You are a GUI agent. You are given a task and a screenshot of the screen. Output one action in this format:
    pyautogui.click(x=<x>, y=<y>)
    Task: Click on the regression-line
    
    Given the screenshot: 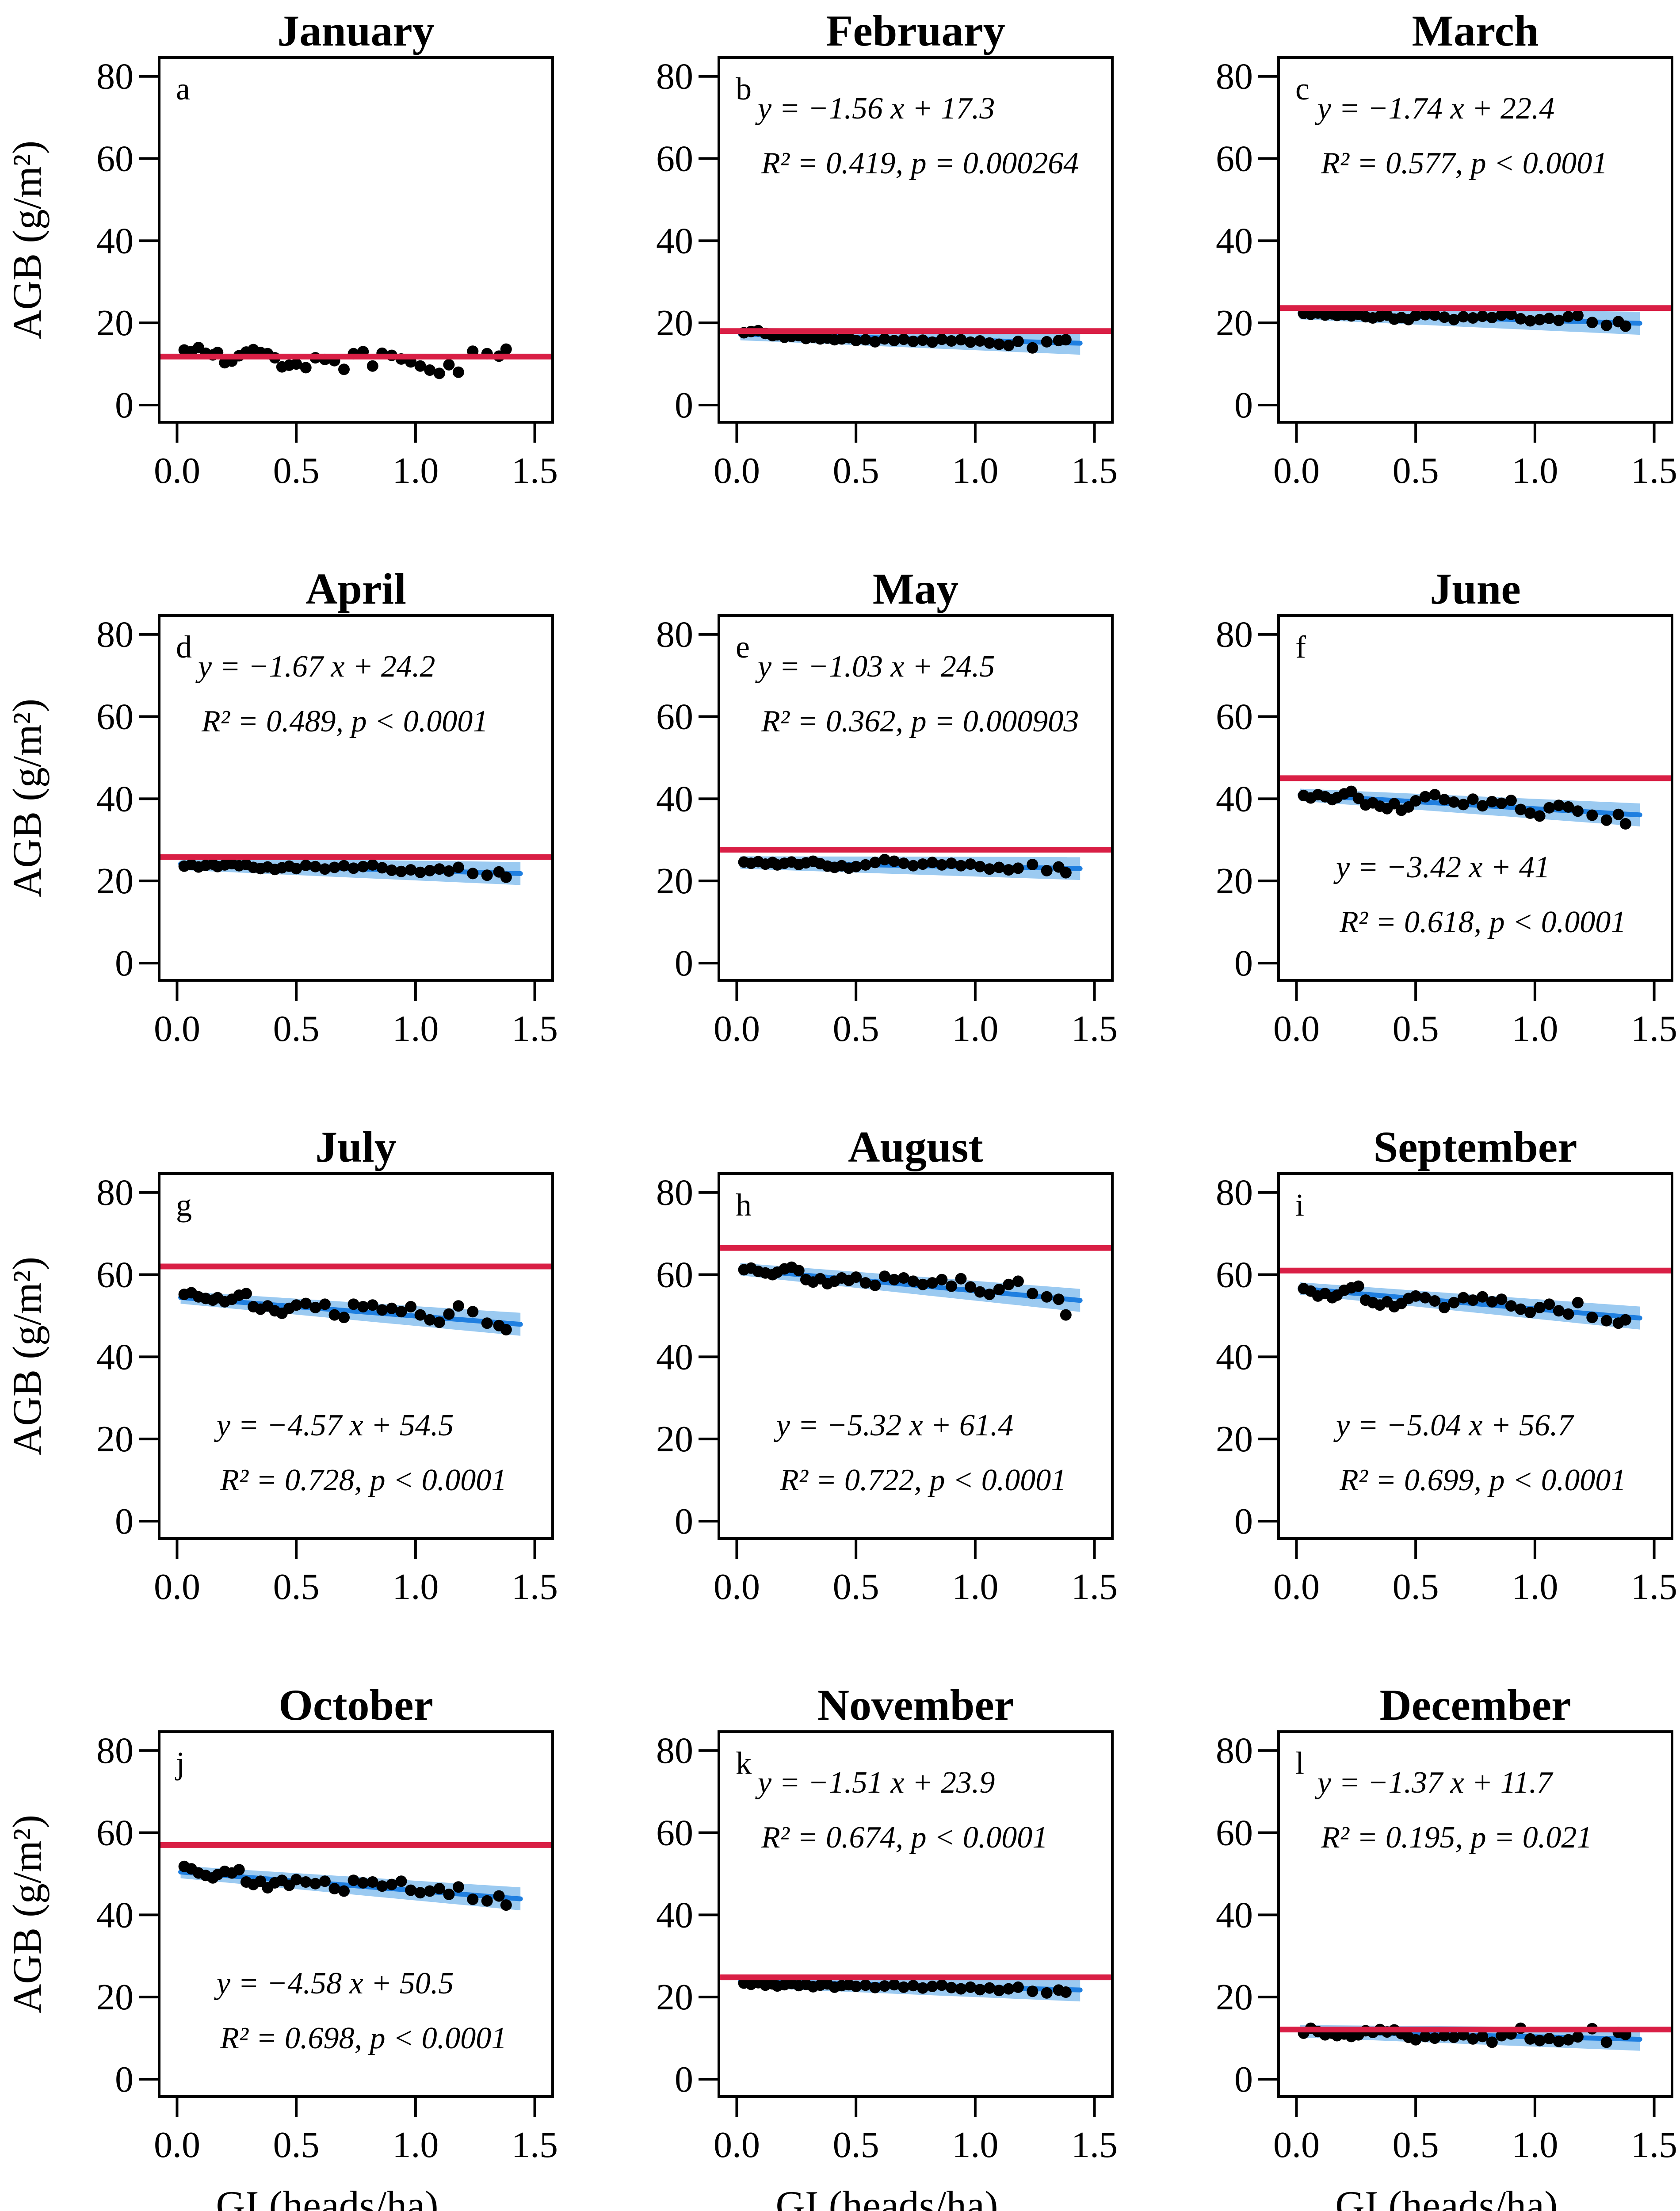 What is the action you would take?
    pyautogui.click(x=350, y=1311)
    